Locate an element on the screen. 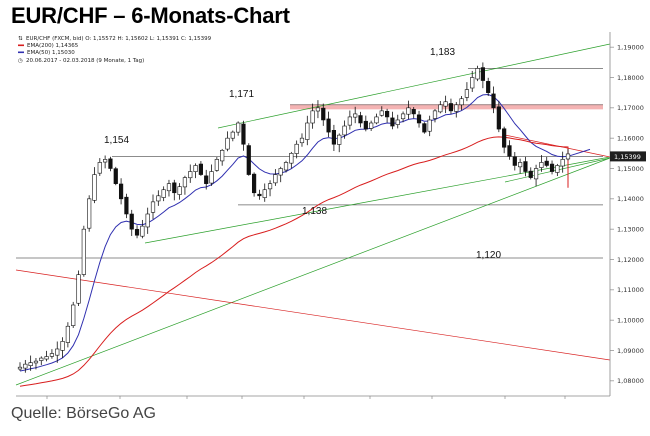  ema50-legend-swatch is located at coordinates (21, 52).